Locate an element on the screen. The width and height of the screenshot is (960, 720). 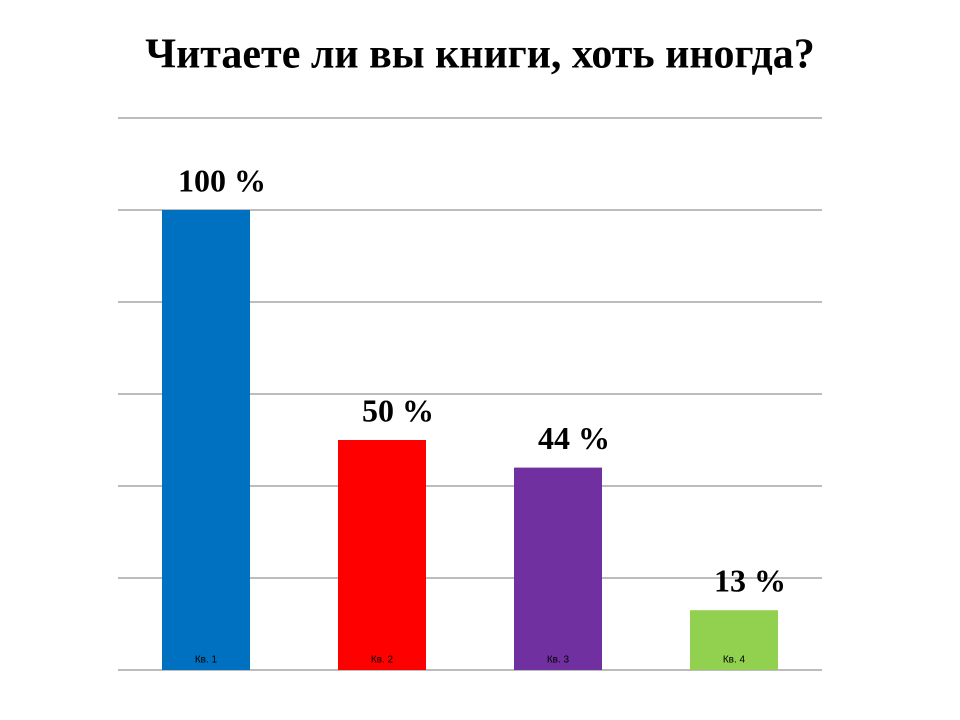
x-tick-label: Кв. 1 is located at coordinates (206, 660).